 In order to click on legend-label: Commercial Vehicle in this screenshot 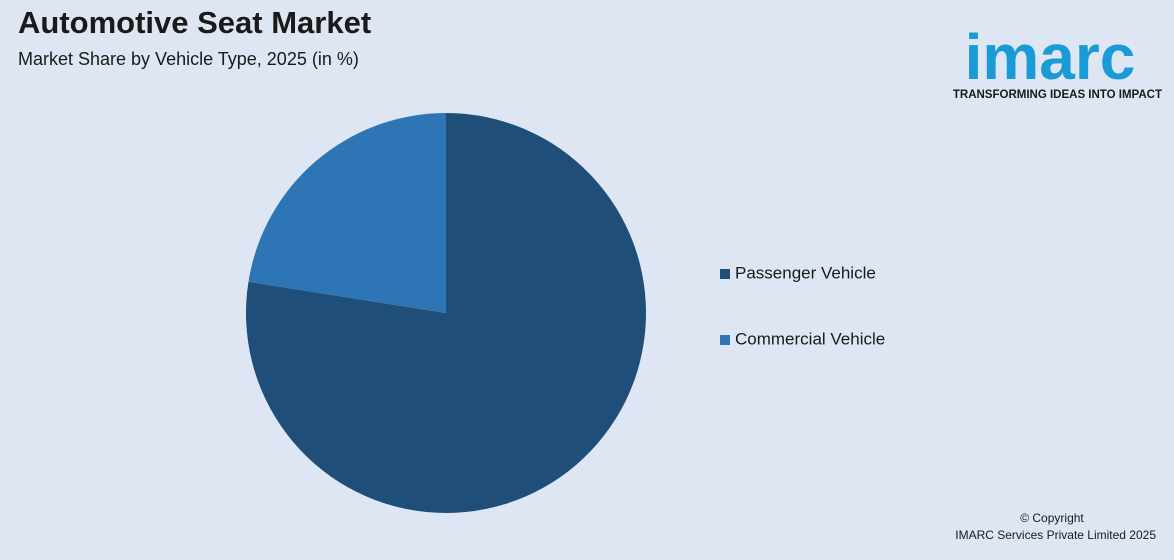, I will do `click(810, 338)`.